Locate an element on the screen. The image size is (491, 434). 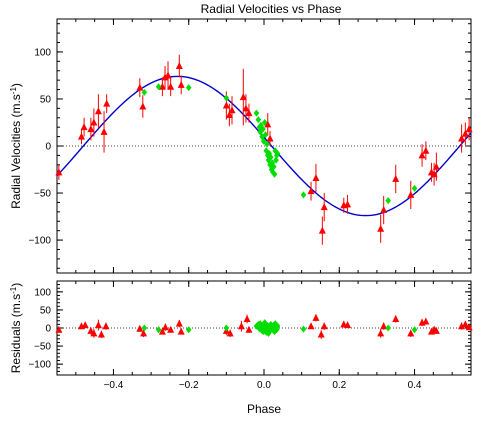
x-tick-label: 0.0 is located at coordinates (264, 385).